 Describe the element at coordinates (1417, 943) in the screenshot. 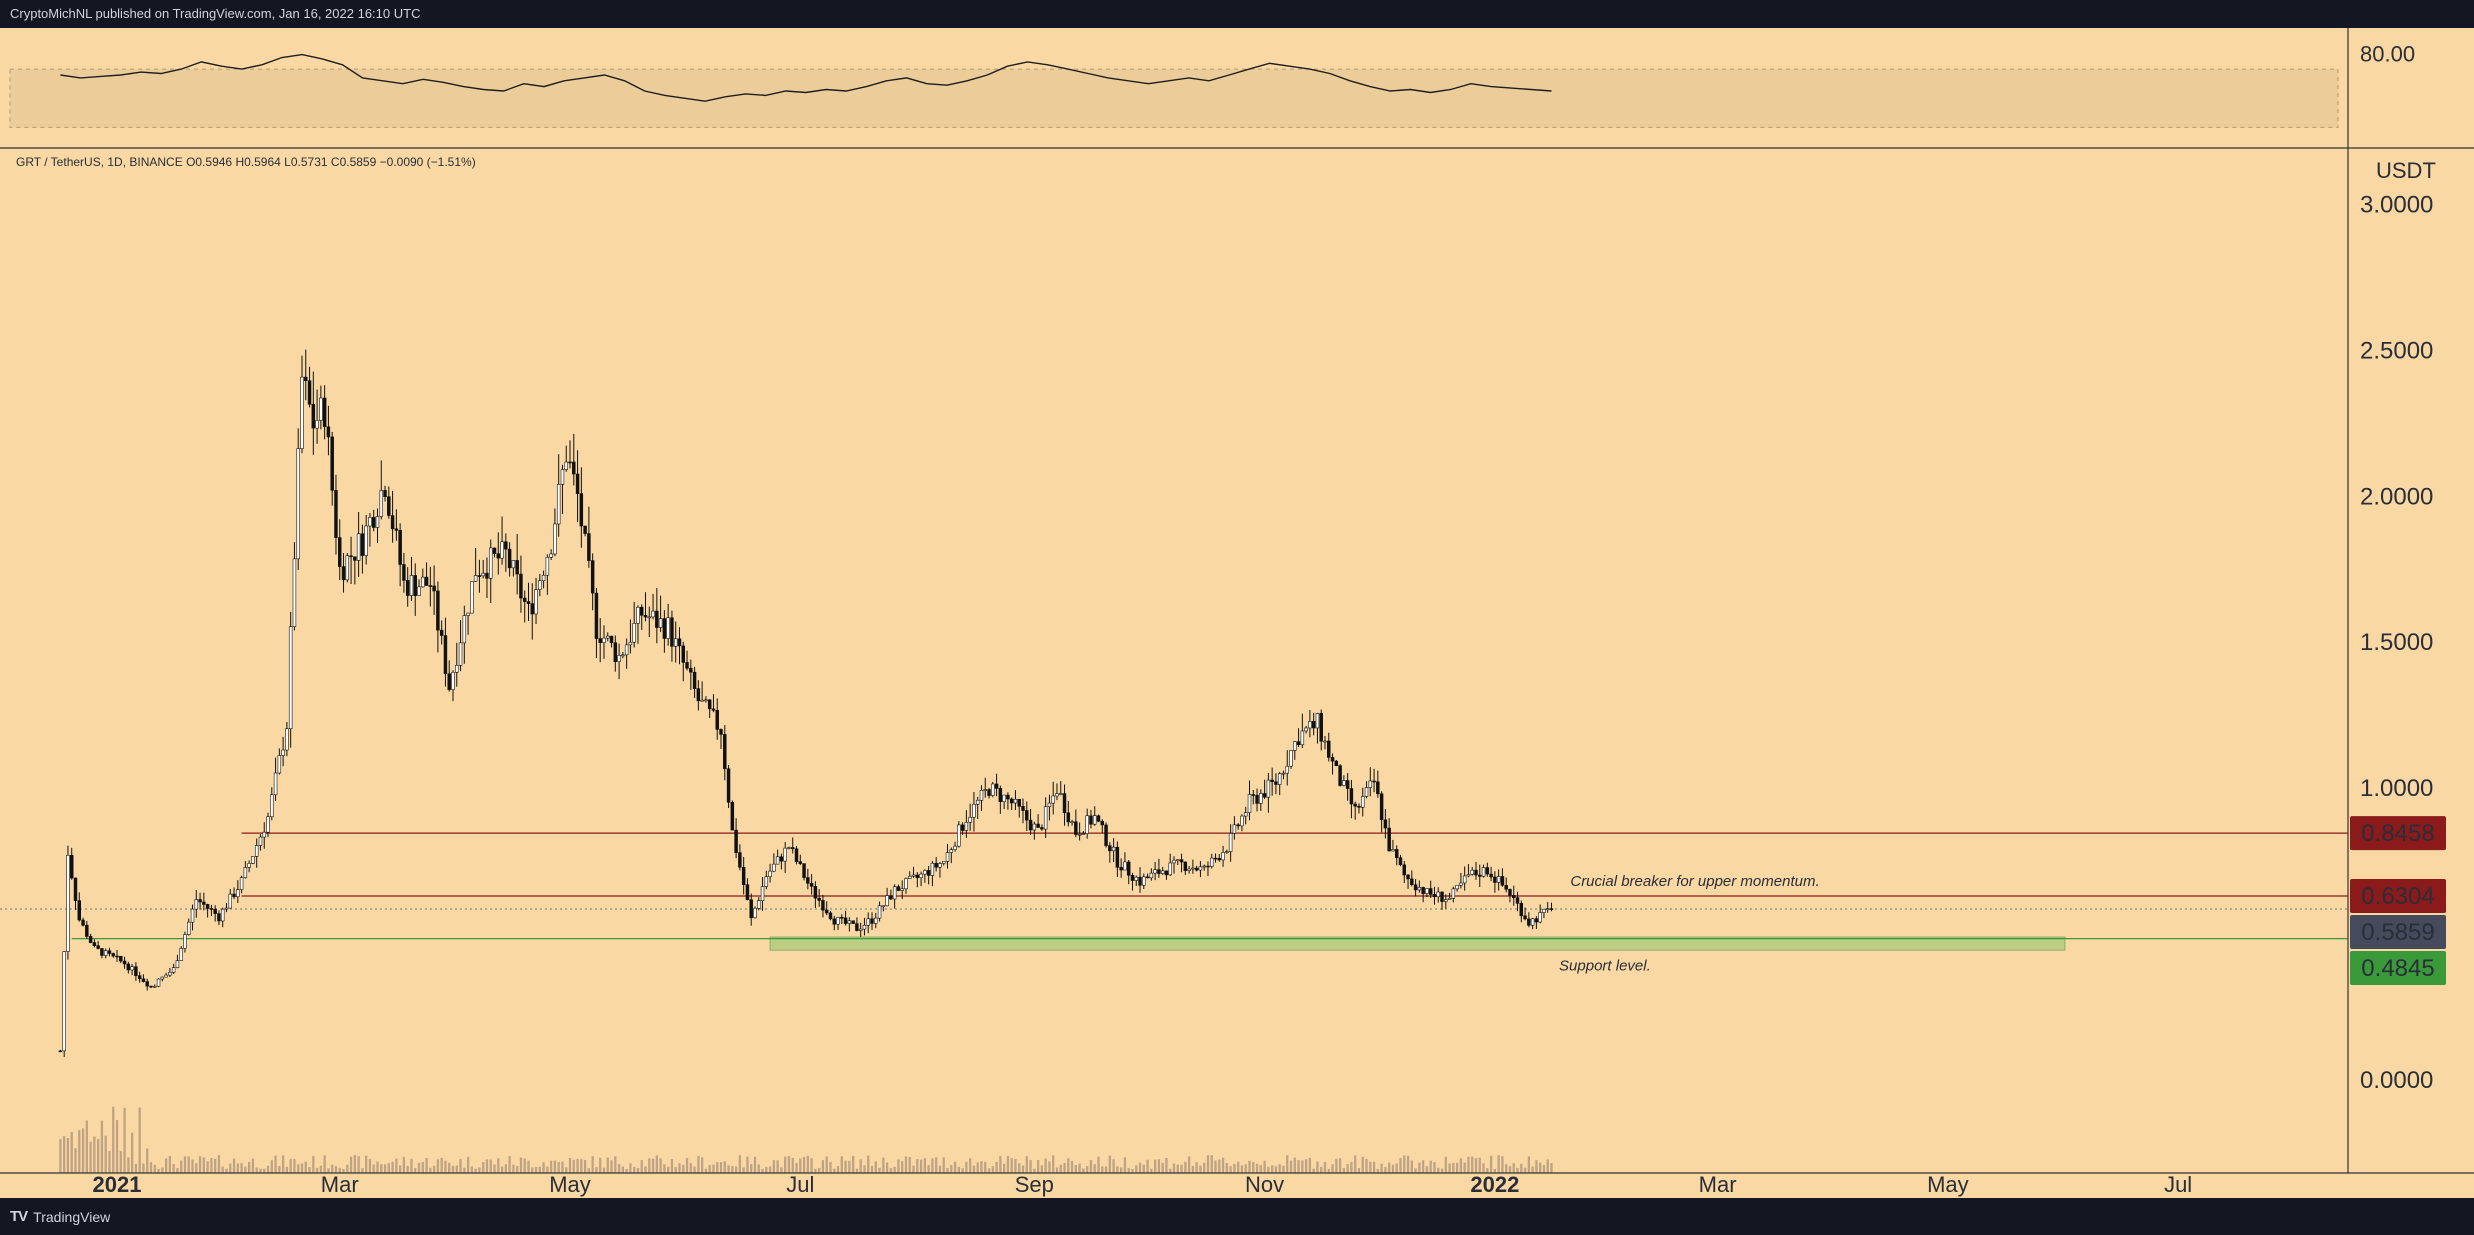

I see `support-zone` at that location.